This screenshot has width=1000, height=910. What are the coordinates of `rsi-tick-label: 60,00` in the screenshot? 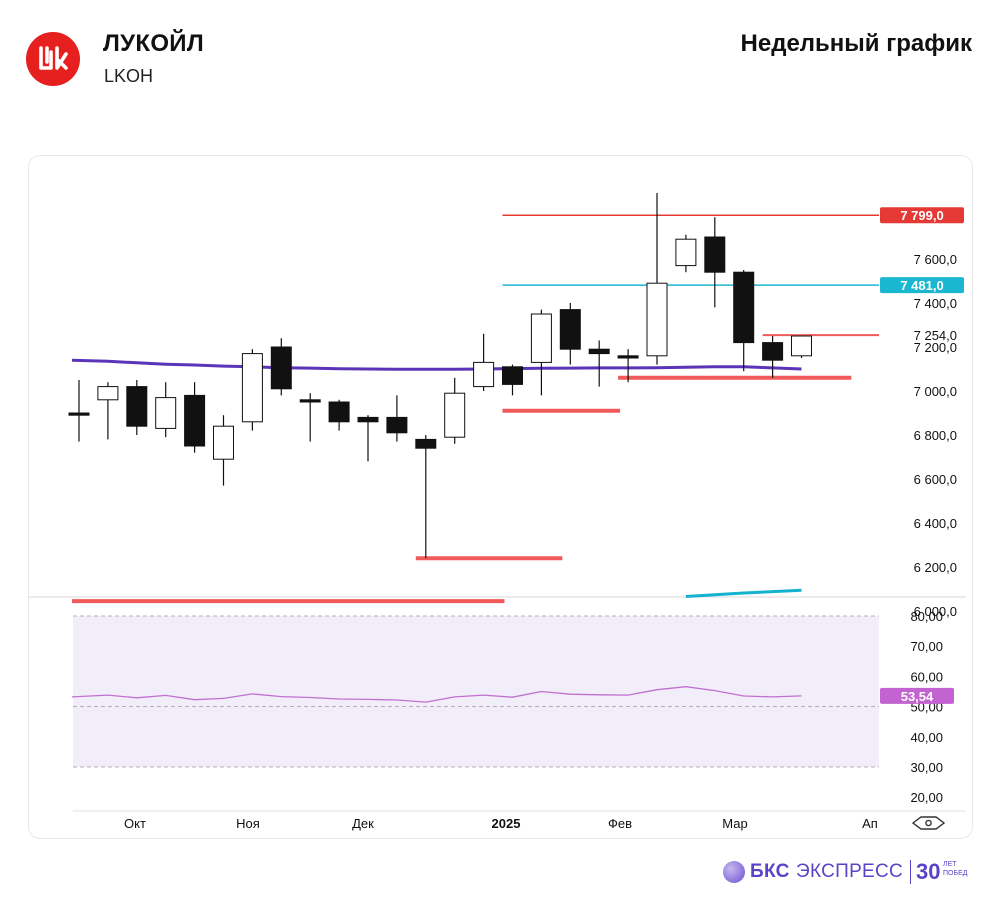 It's located at (926, 676).